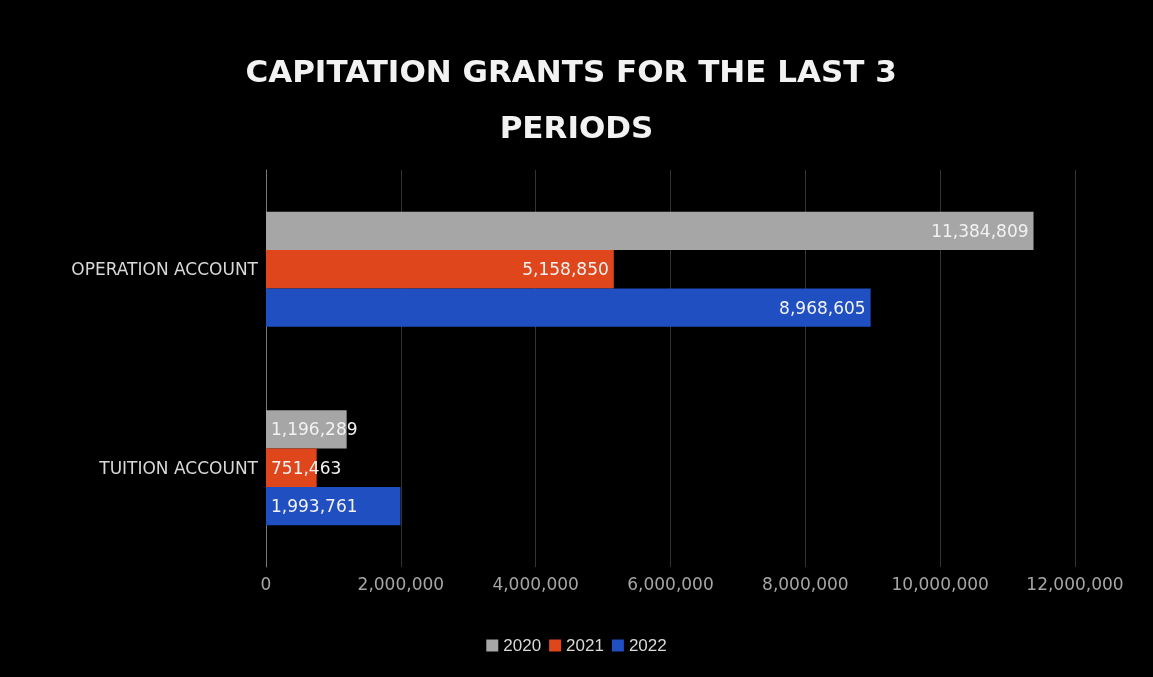 The image size is (1153, 677). I want to click on chart-title: CAPITATION GRANTS FOR THE LAST 3 PERIODS, so click(576, 99).